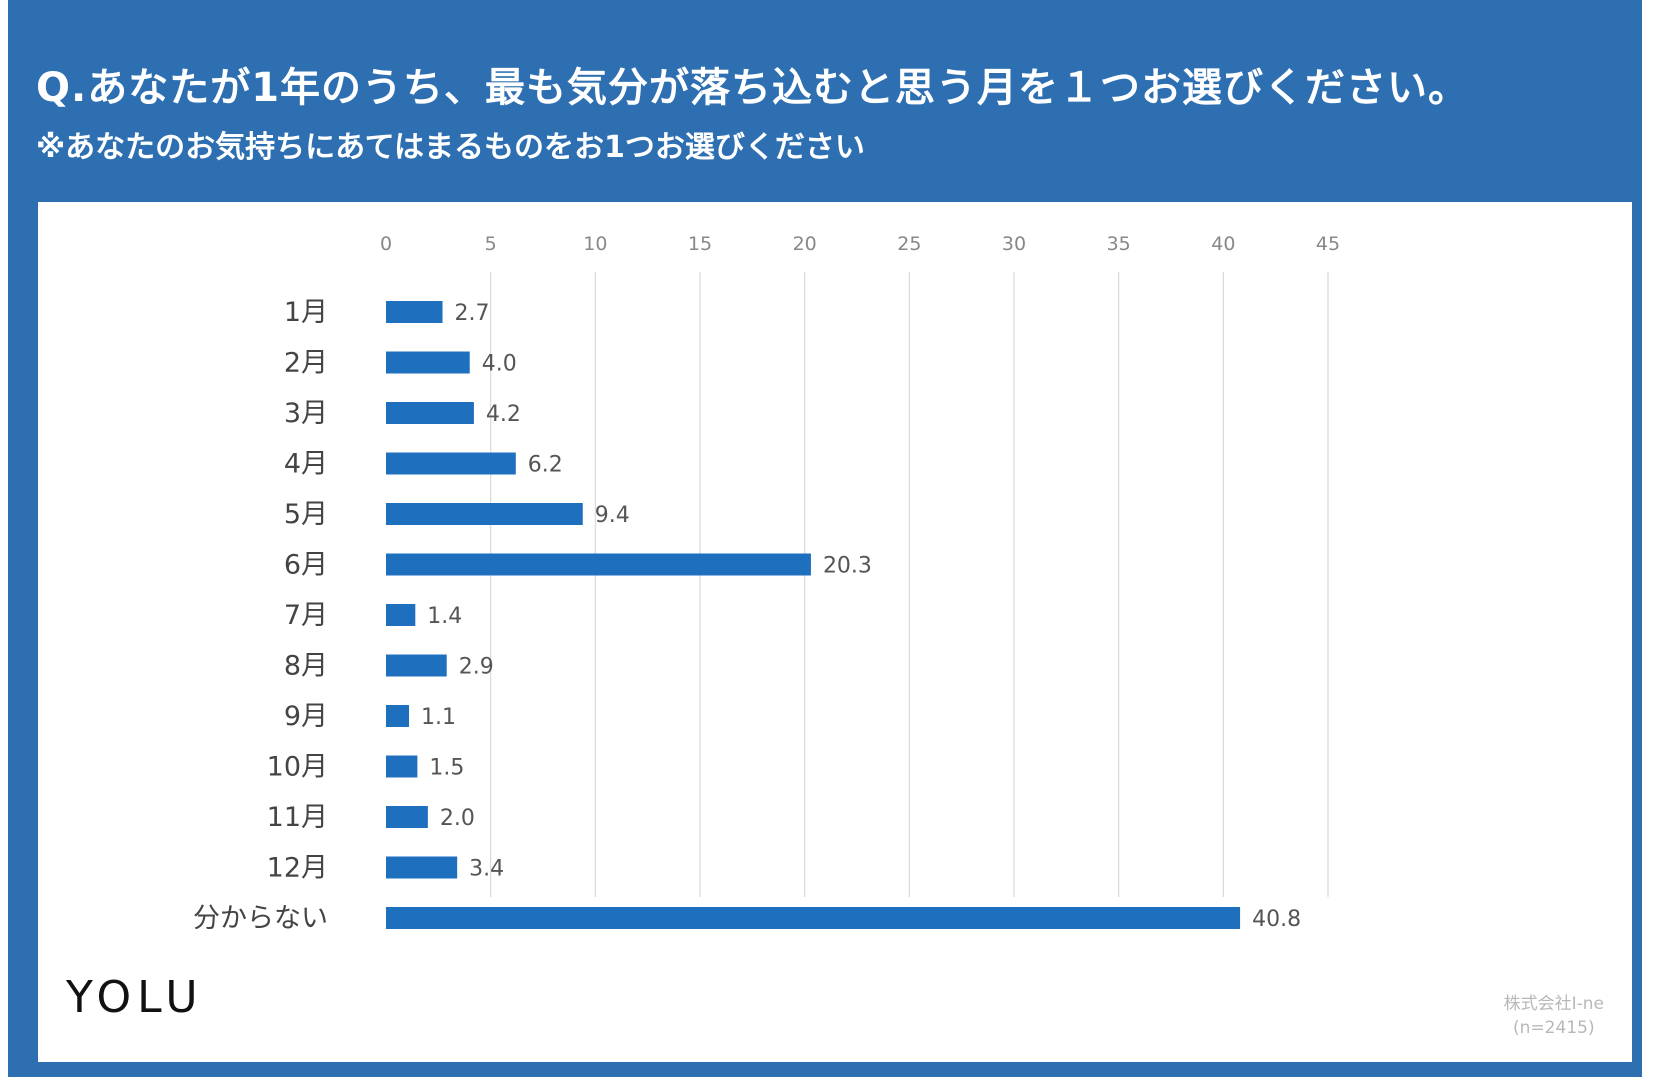 The width and height of the screenshot is (1657, 1077). Describe the element at coordinates (595, 244) in the screenshot. I see `x-tick-label: 10` at that location.